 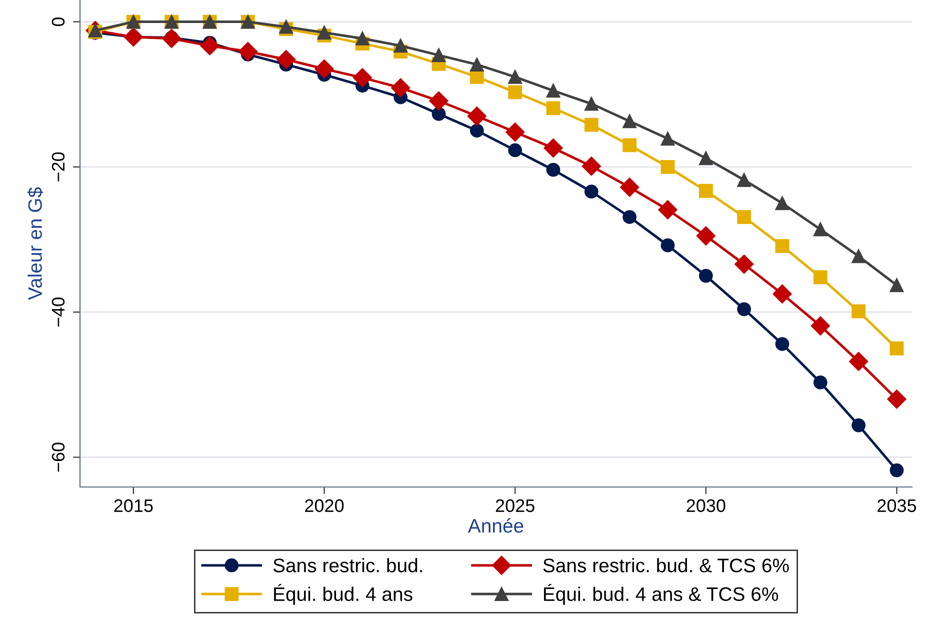 I want to click on legend-label: Équi. bud. 4 ans, so click(x=343, y=594).